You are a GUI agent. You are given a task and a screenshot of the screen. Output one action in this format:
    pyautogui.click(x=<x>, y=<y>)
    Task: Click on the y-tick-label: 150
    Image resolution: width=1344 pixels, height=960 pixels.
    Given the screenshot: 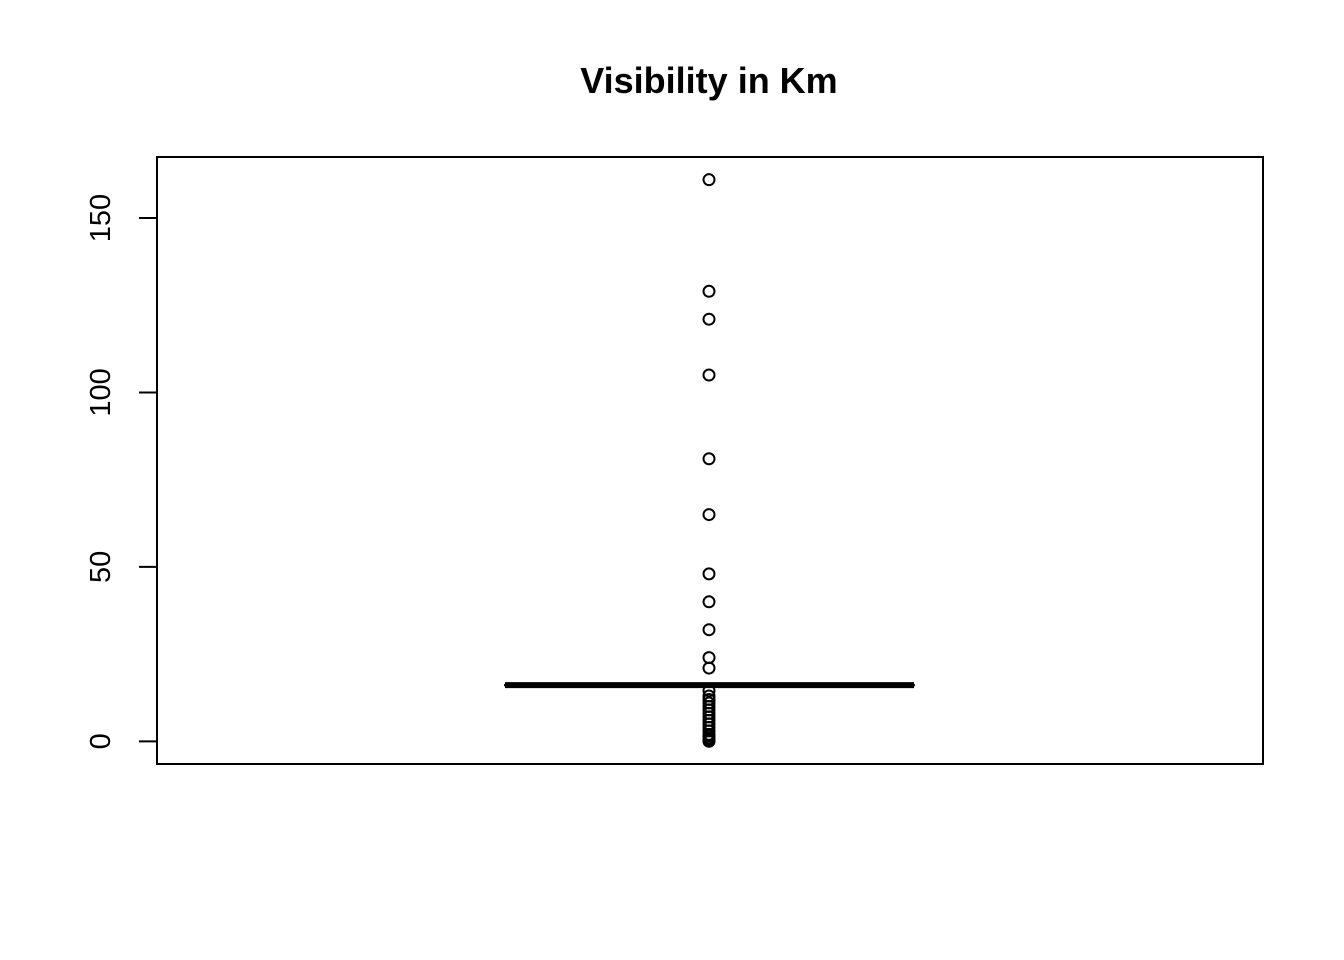 What is the action you would take?
    pyautogui.click(x=101, y=218)
    